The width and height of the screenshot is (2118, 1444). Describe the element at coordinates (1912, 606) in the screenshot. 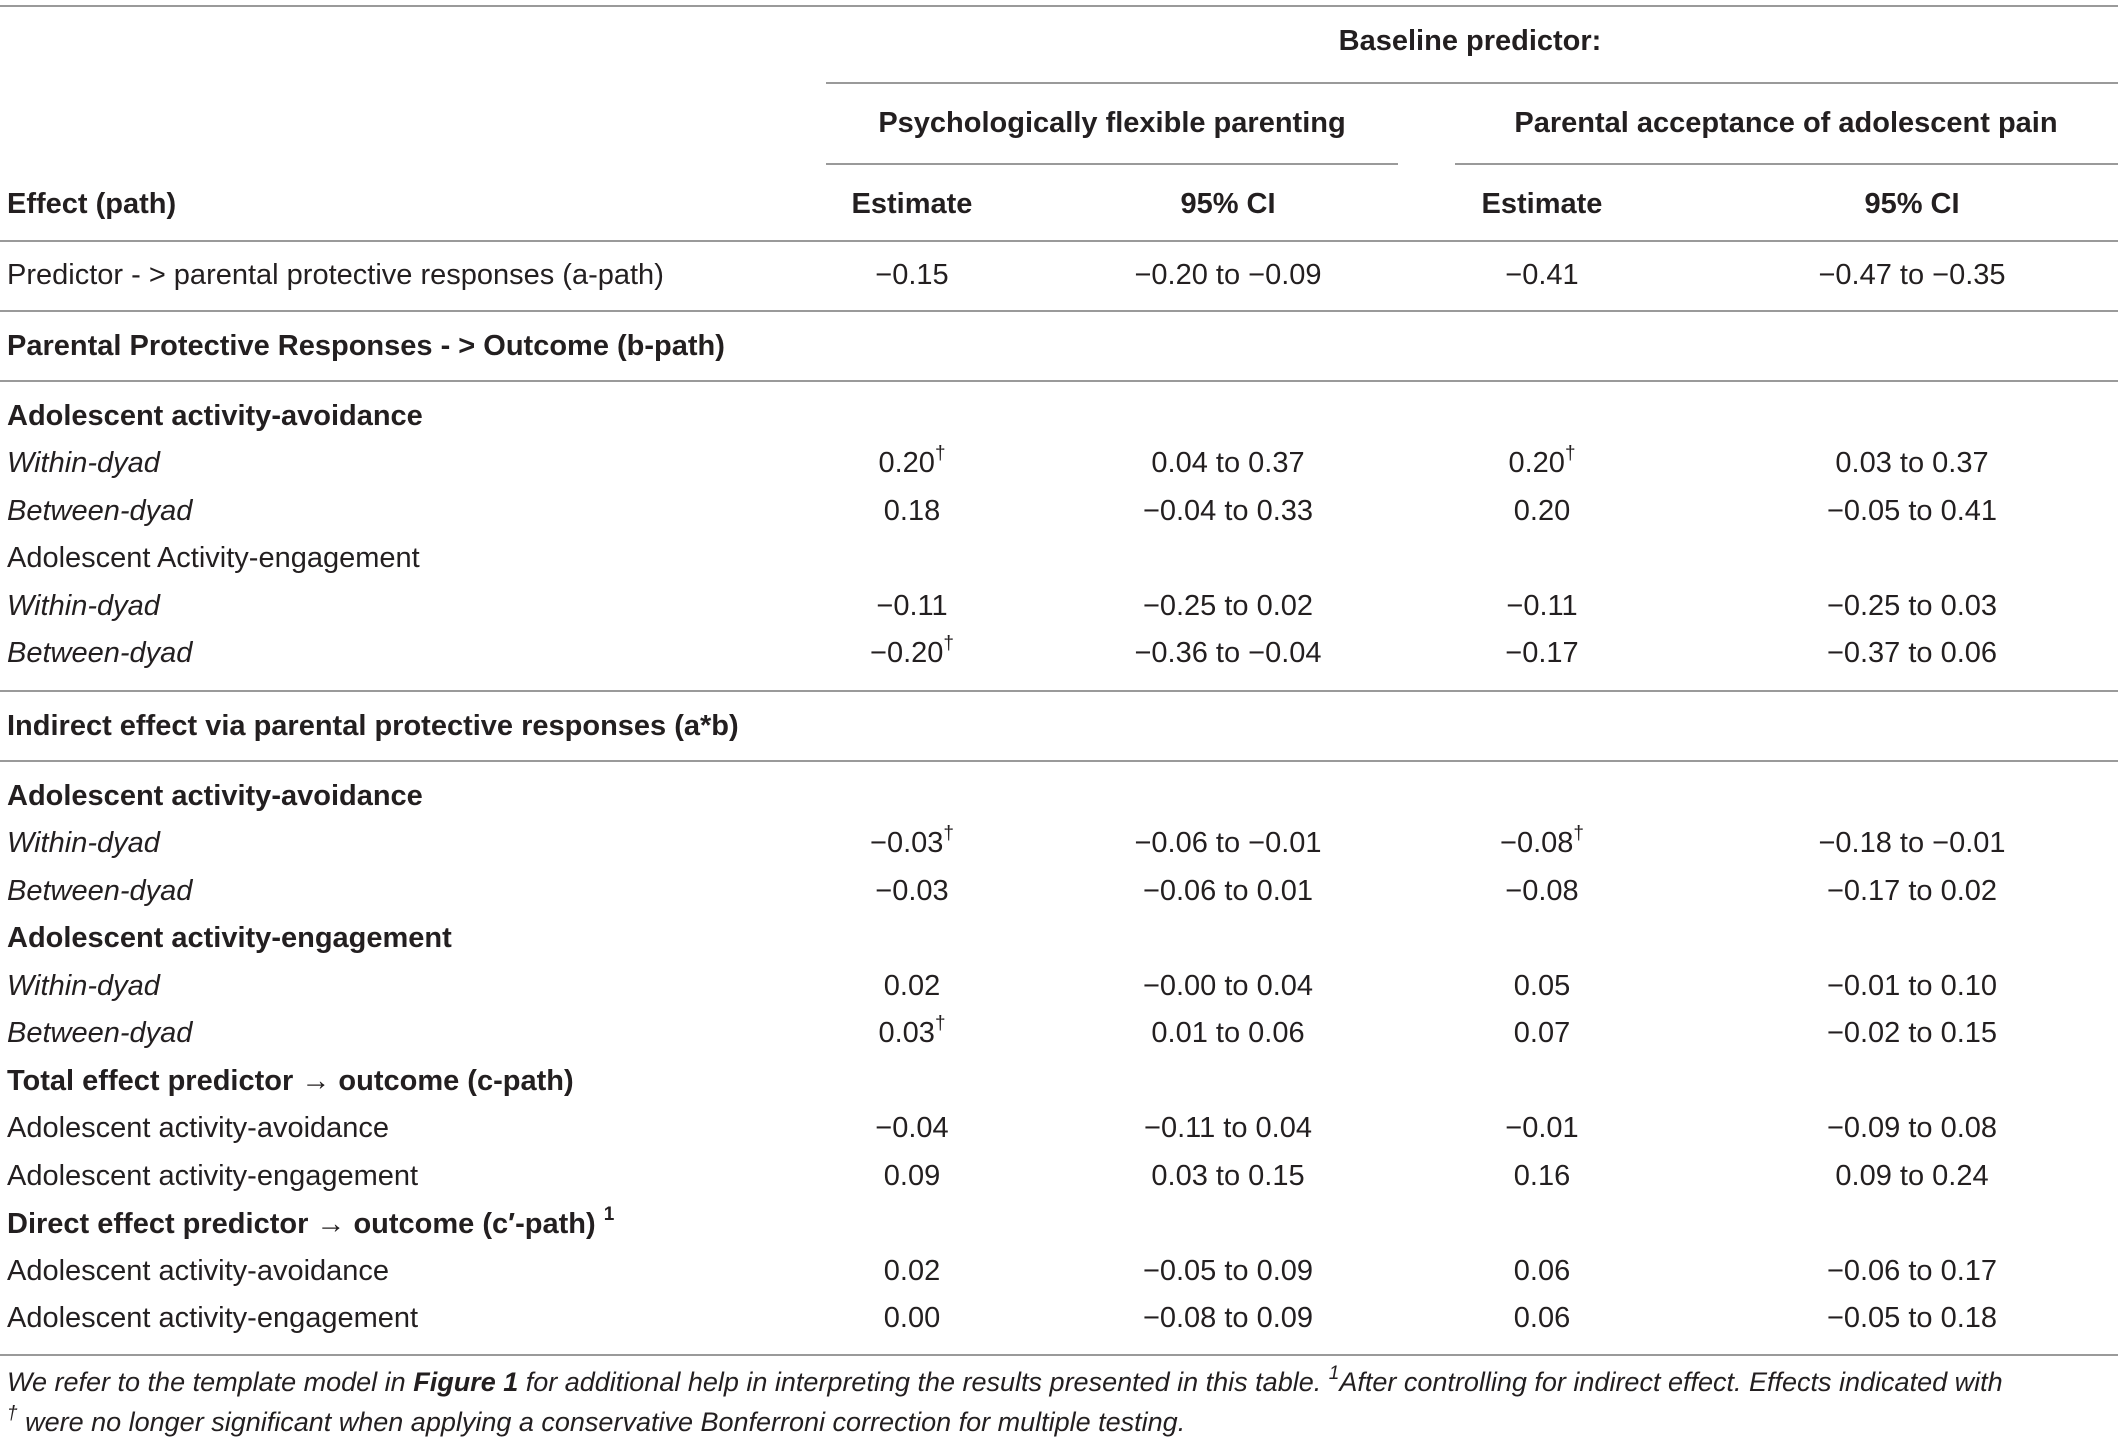

I see `cell-value: −0.25 to 0.03` at that location.